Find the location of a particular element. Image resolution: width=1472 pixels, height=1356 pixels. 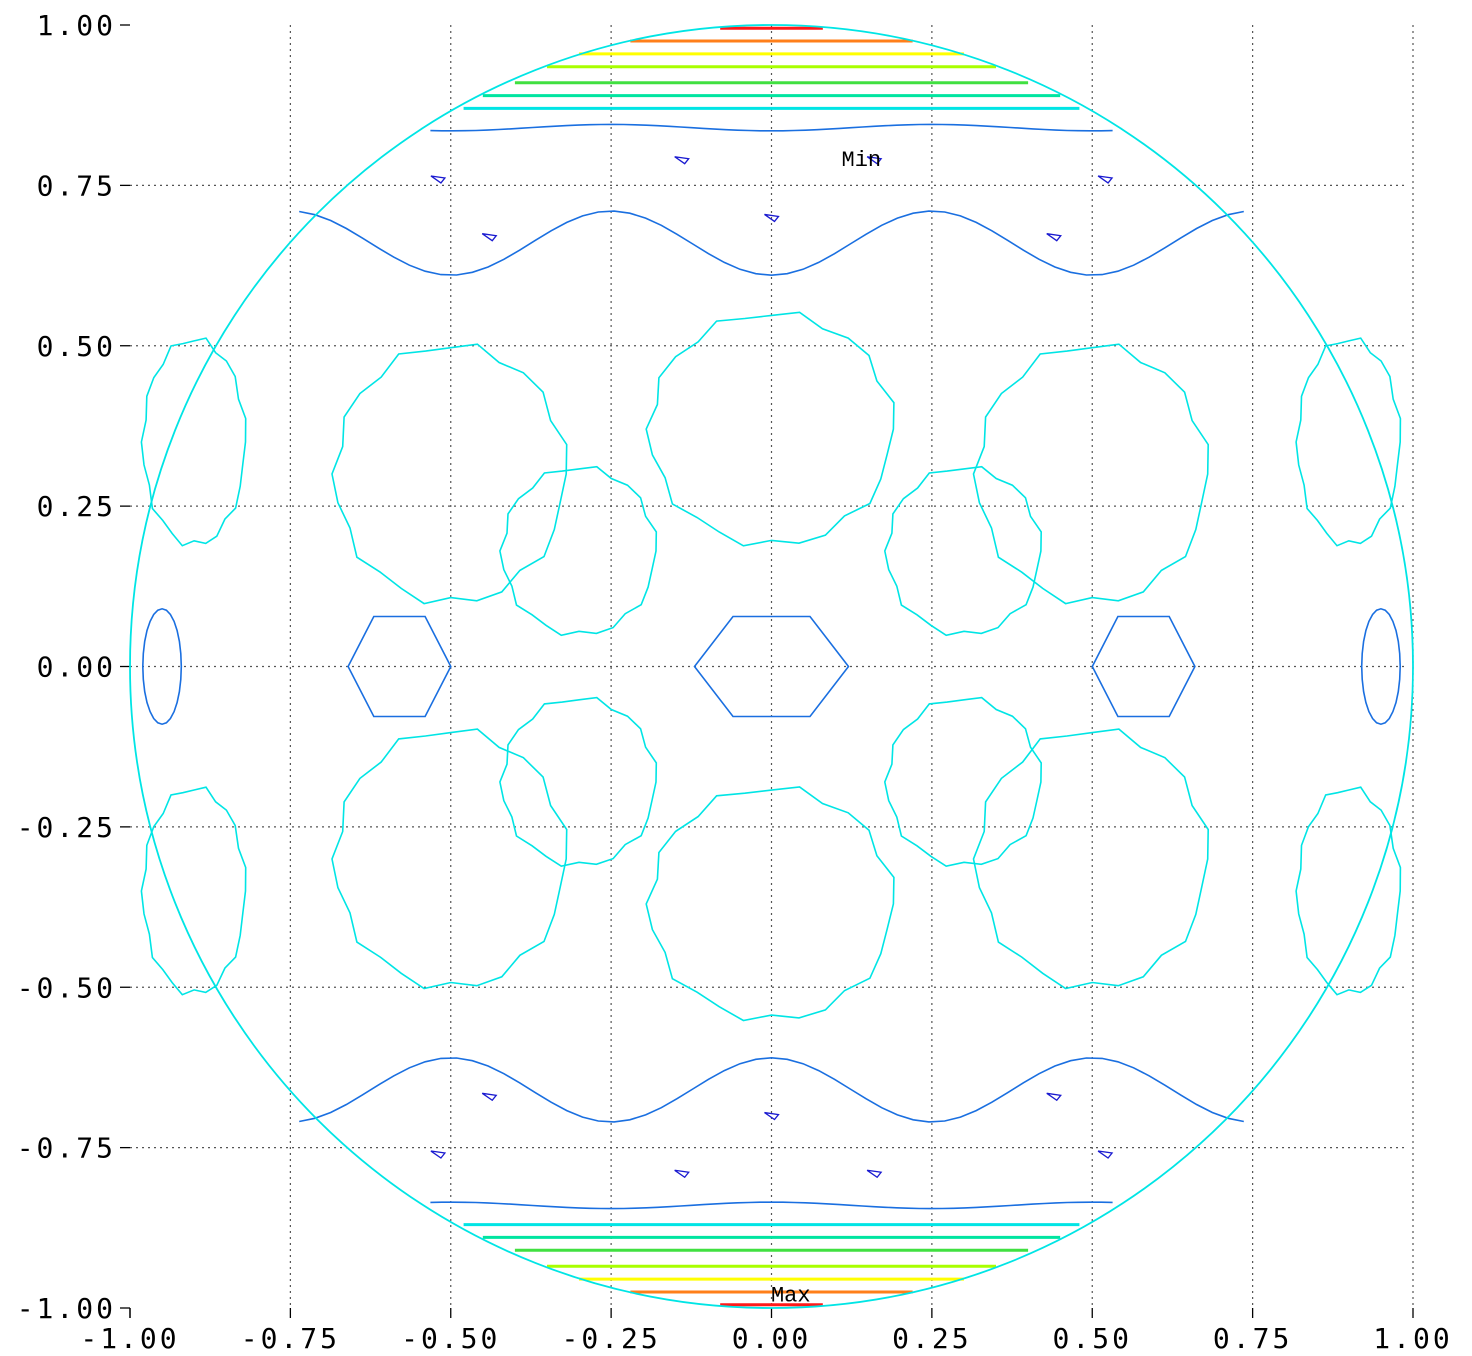

ring-lower-right is located at coordinates (963, 782).